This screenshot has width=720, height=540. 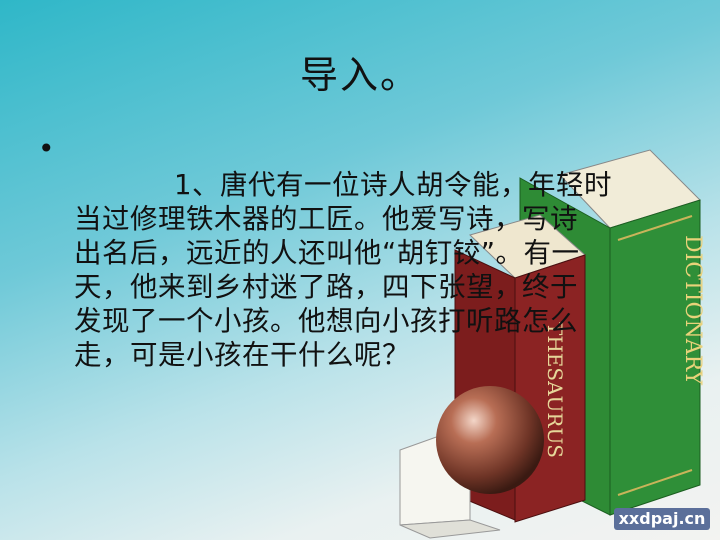 What do you see at coordinates (555, 390) in the screenshot?
I see `thesaurus-spine-text: THESAURUS` at bounding box center [555, 390].